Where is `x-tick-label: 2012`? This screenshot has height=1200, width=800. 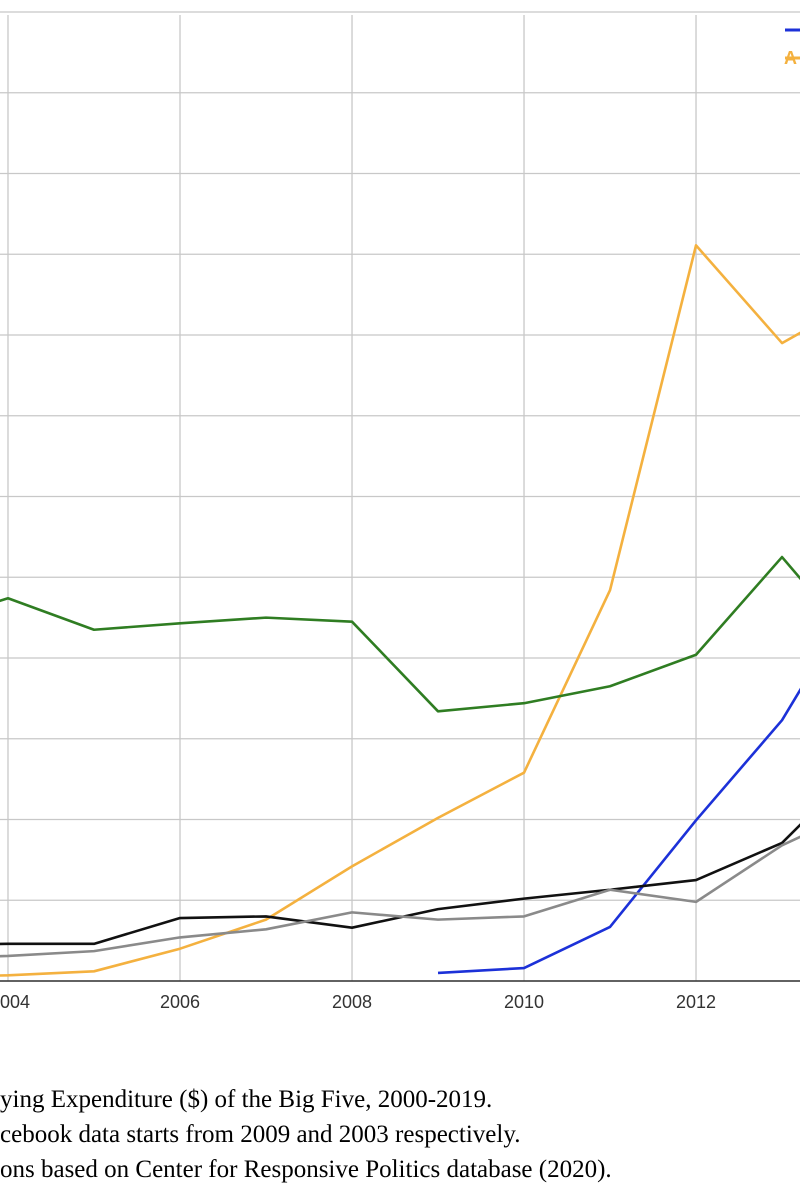 x-tick-label: 2012 is located at coordinates (696, 1002).